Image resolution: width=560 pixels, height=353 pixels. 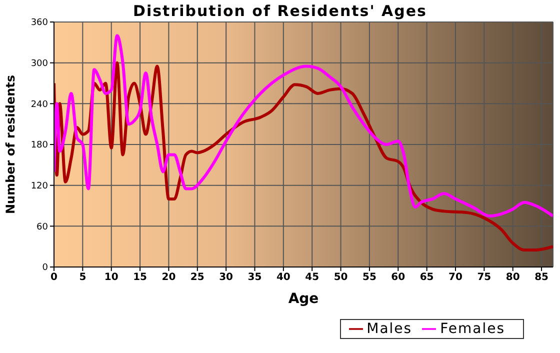 I want to click on y-tick-label: 300, so click(x=39, y=64).